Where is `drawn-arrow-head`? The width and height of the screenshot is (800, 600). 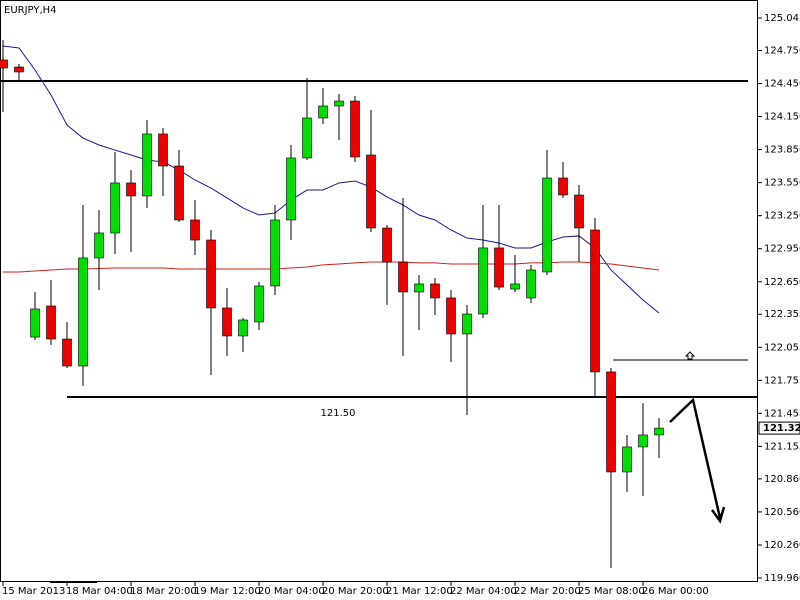
drawn-arrow-head is located at coordinates (718, 515).